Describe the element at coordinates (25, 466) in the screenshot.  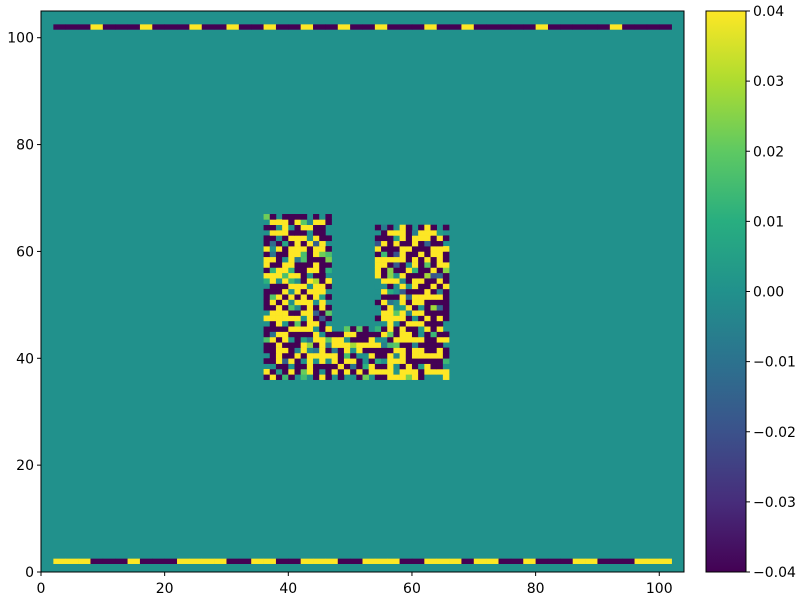
I see `y-tick-label: 20` at that location.